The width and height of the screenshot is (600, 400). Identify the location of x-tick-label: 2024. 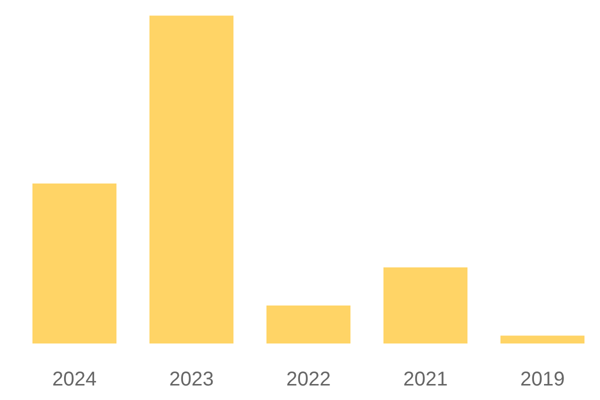
(74, 379).